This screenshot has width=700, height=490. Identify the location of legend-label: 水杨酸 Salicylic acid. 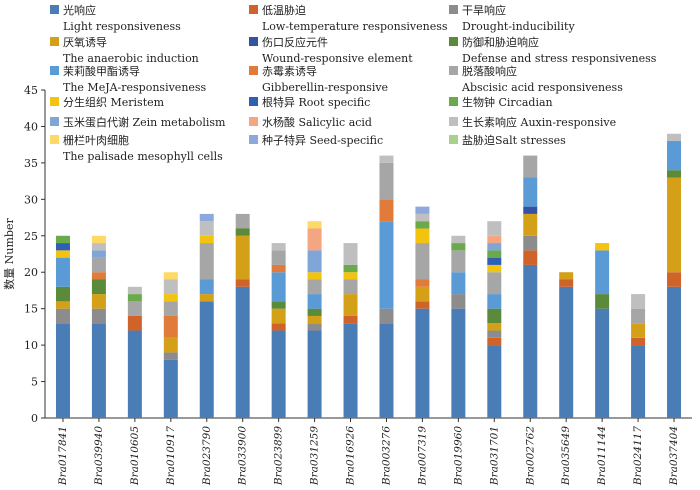
(317, 122).